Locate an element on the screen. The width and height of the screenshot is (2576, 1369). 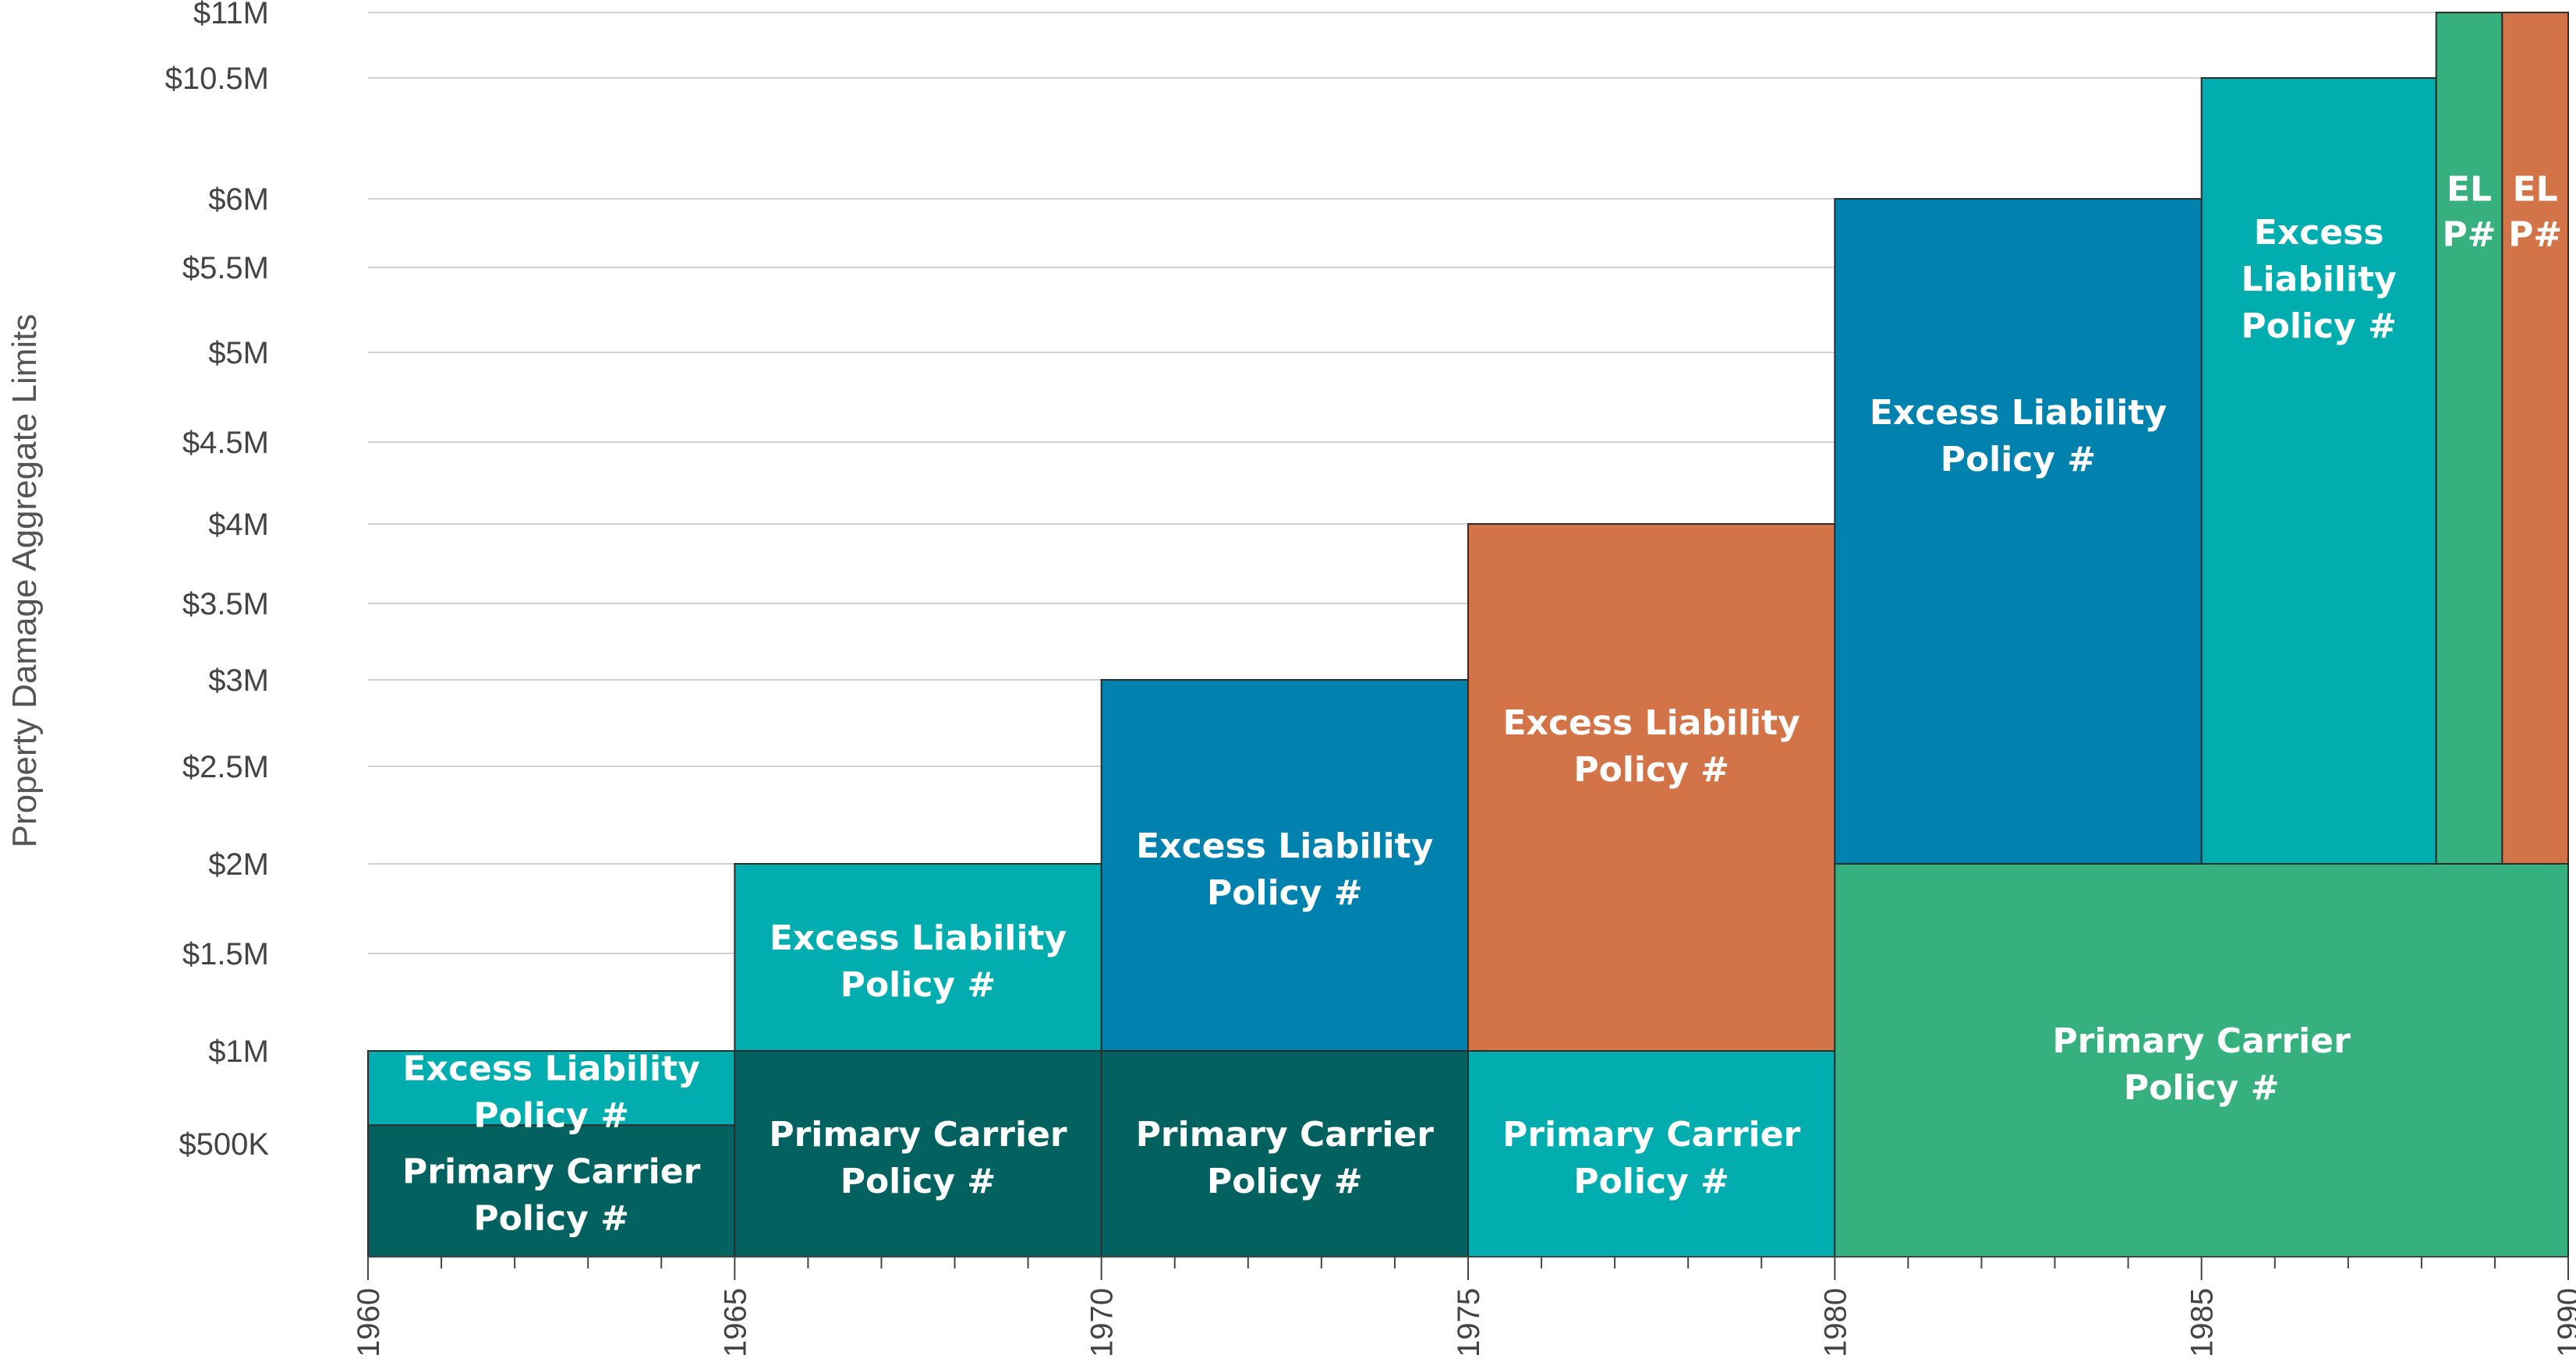
x-tick-label: 1975 is located at coordinates (1469, 1322).